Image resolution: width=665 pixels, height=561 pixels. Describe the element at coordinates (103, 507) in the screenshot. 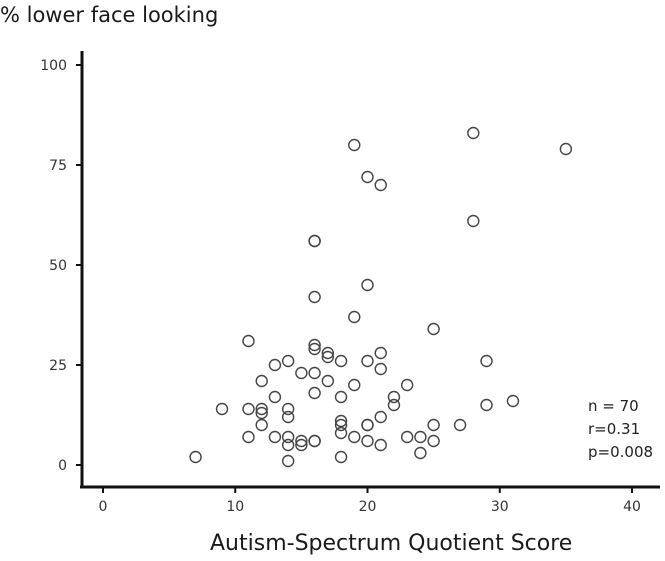

I see `x-tick-label: 0` at that location.